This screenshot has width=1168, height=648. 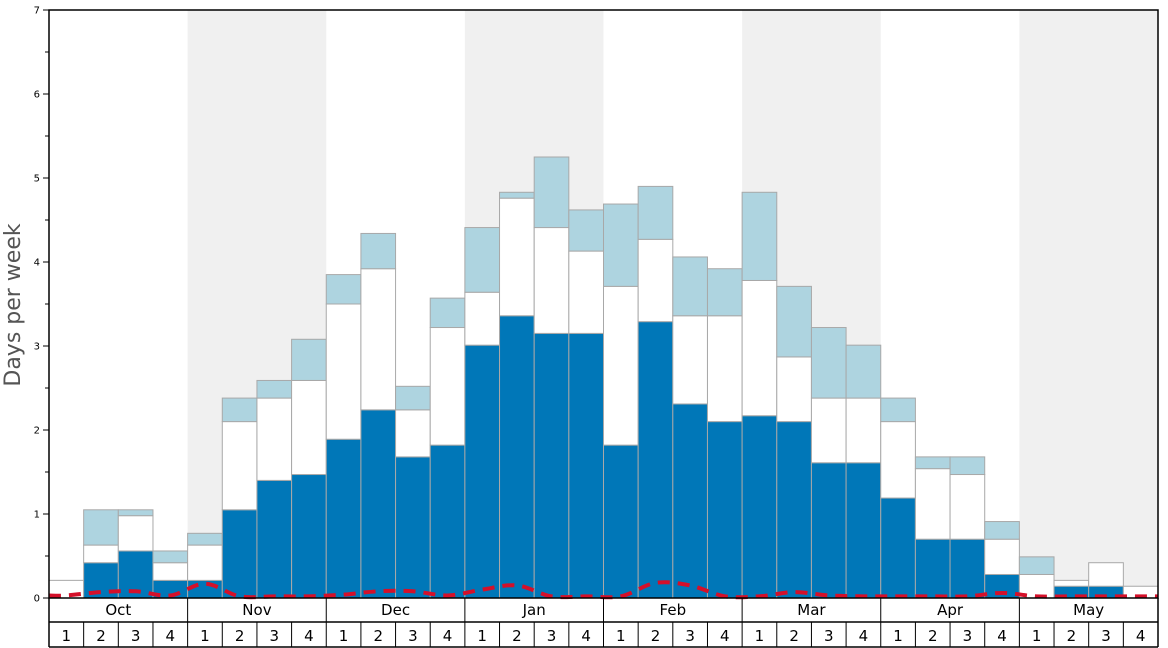 What do you see at coordinates (37, 11) in the screenshot?
I see `y-tick-label: 7` at bounding box center [37, 11].